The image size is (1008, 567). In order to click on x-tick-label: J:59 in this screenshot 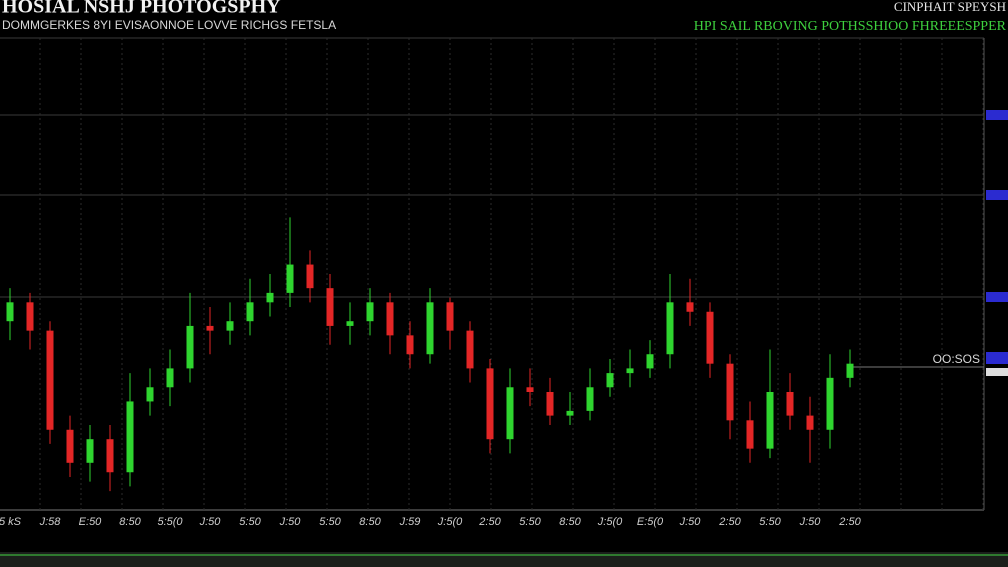, I will do `click(410, 522)`.